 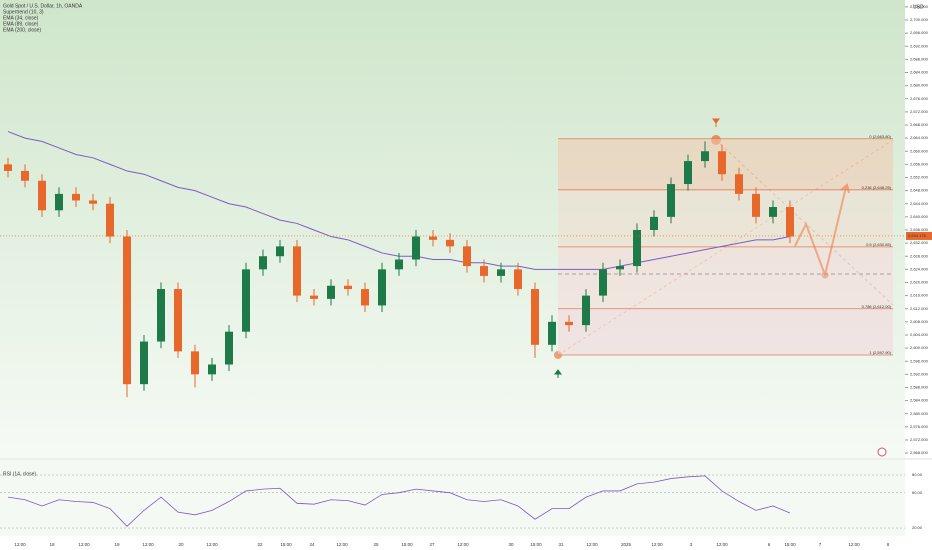 What do you see at coordinates (919, 268) in the screenshot?
I see `y-tick-label: 2,624.000` at bounding box center [919, 268].